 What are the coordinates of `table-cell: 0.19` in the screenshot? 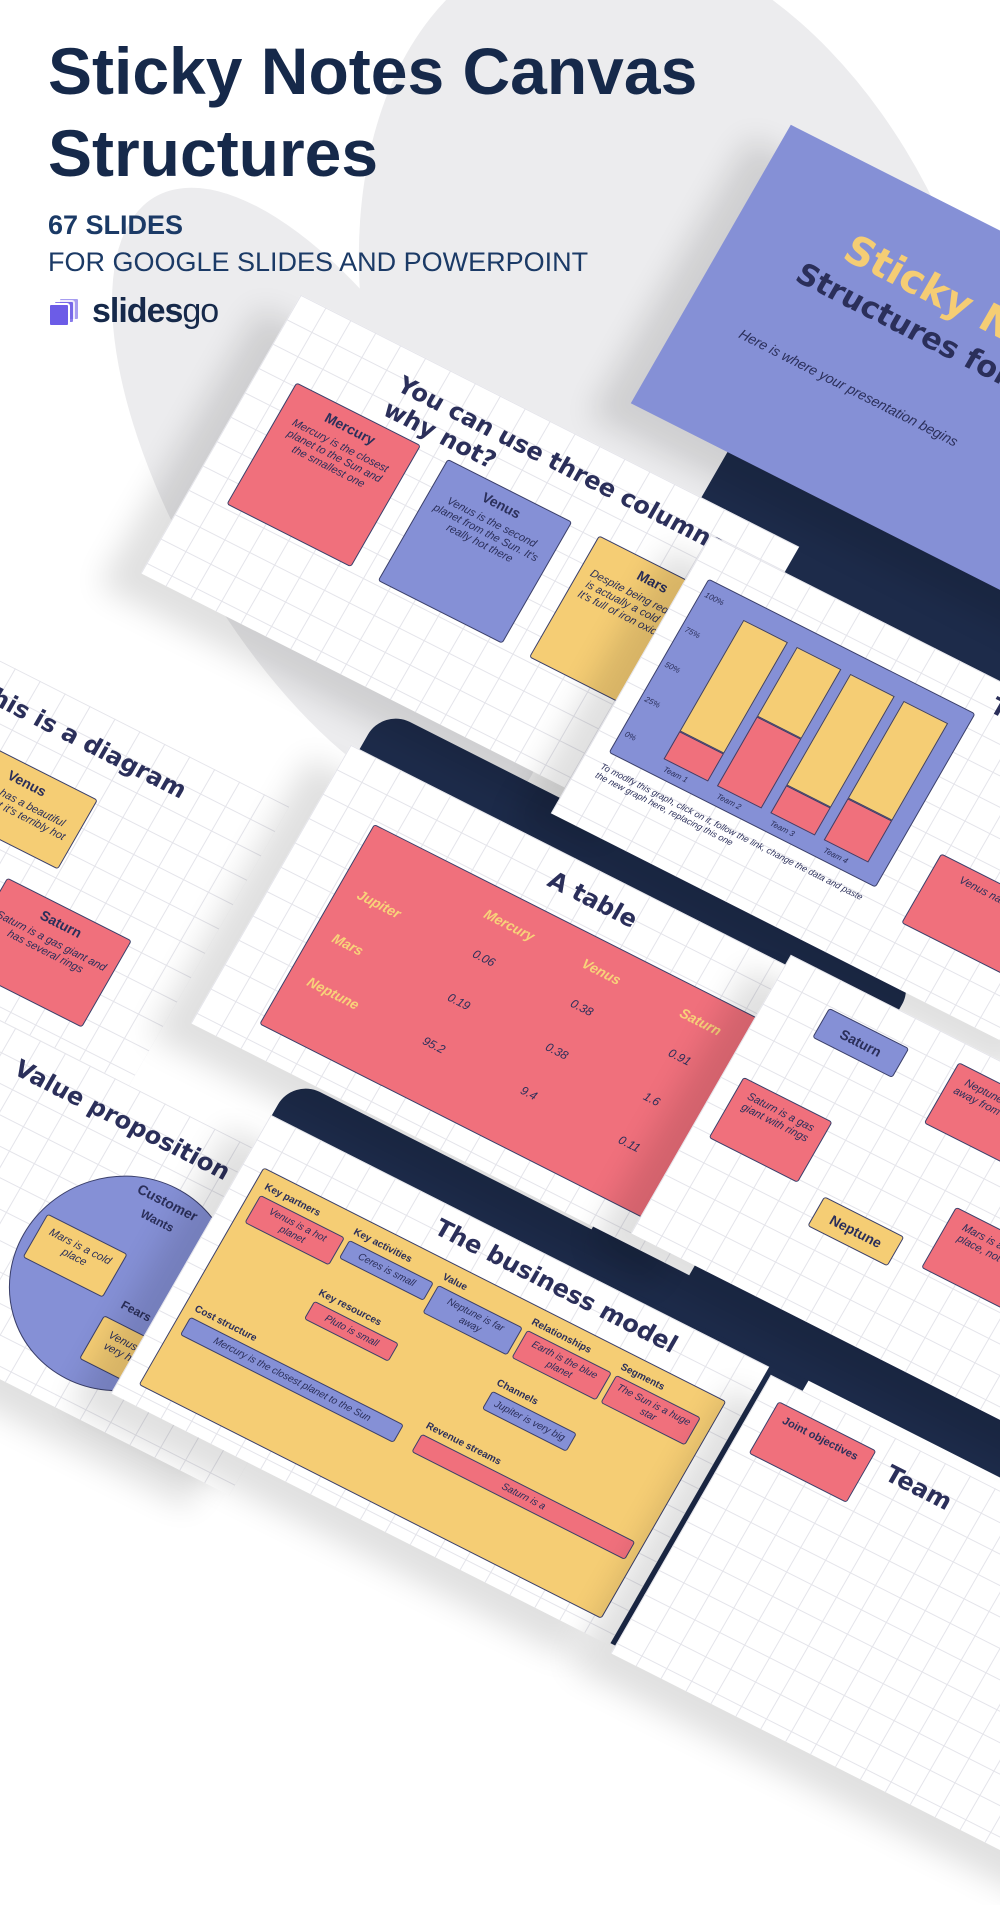 It's located at (459, 1001).